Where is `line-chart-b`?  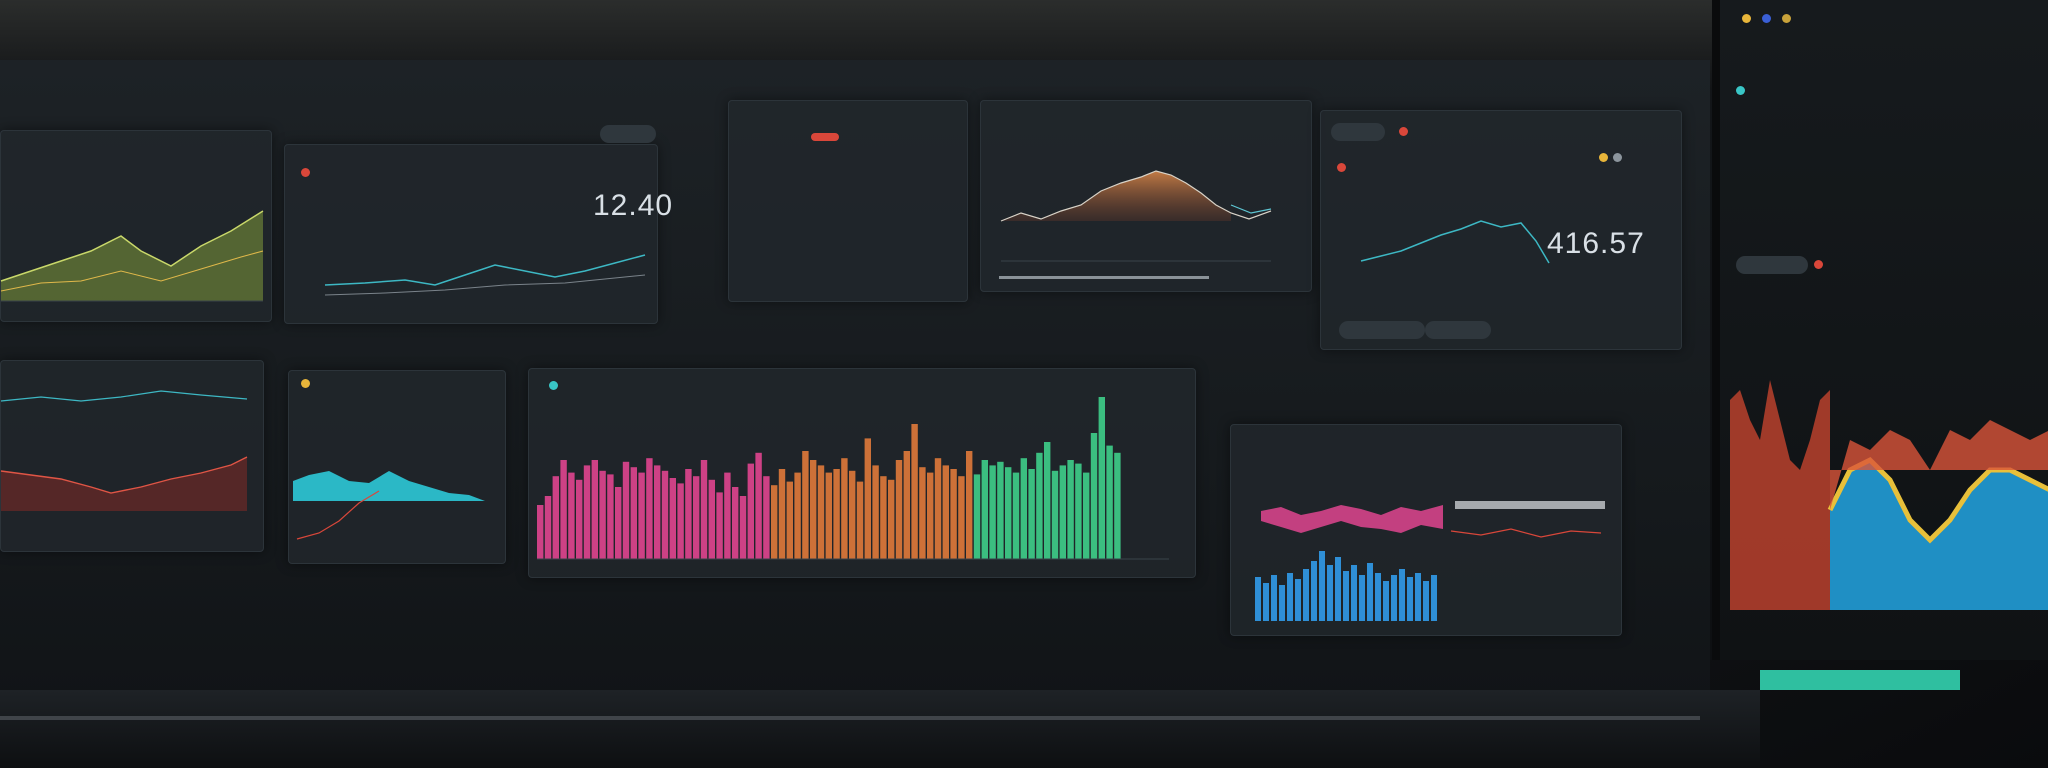
line-chart-b is located at coordinates (485, 275).